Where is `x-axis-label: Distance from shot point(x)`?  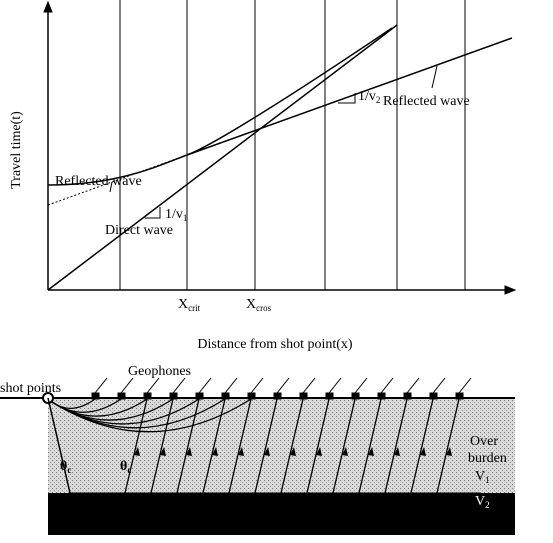
x-axis-label: Distance from shot point(x) is located at coordinates (274, 344).